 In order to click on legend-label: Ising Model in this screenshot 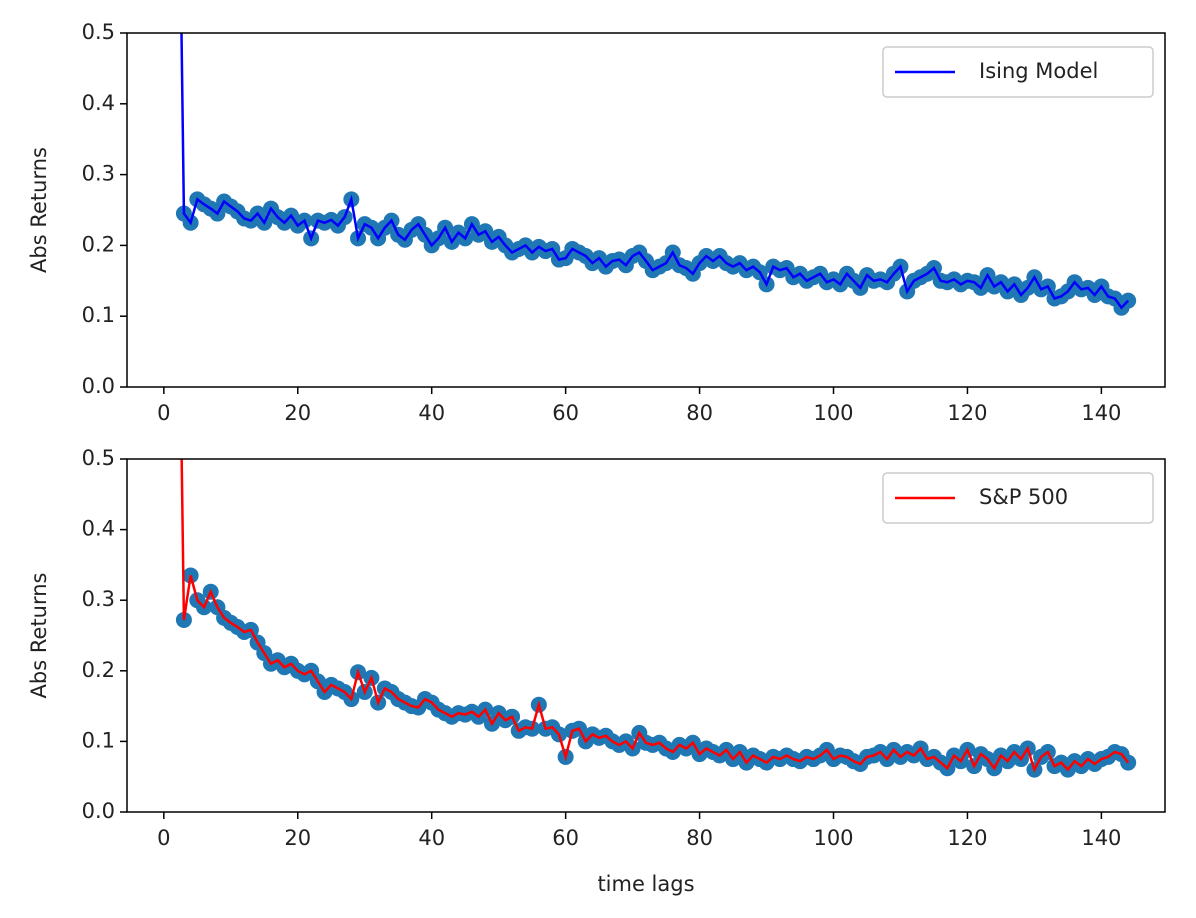, I will do `click(1038, 71)`.